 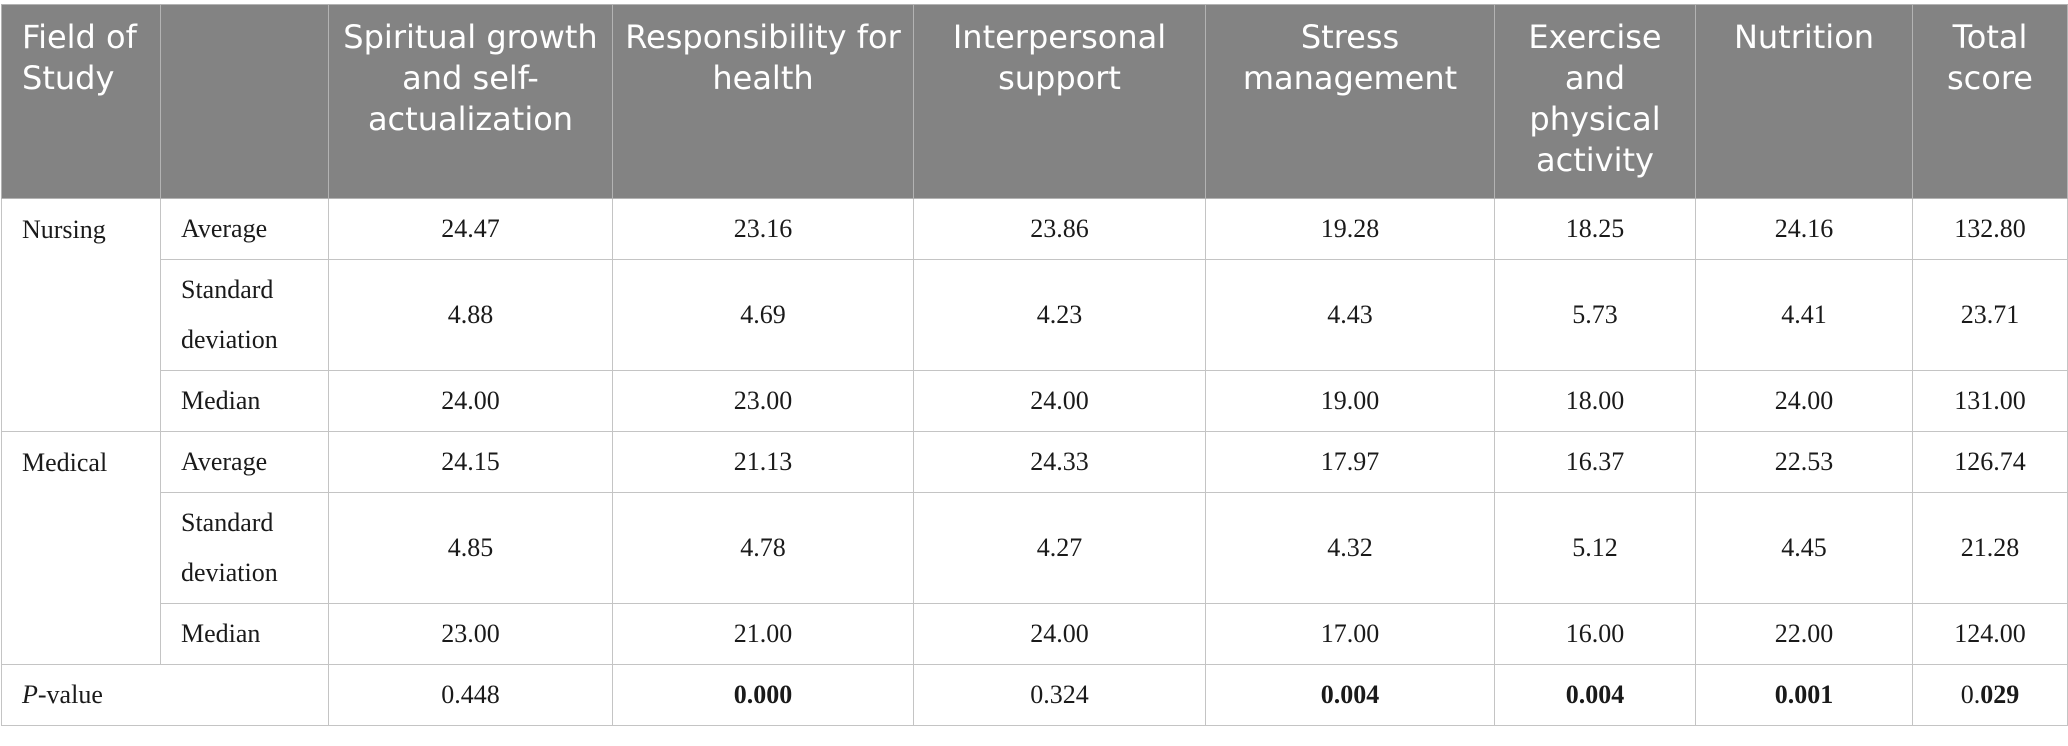 I want to click on value-cell: 23.86, so click(x=1059, y=229).